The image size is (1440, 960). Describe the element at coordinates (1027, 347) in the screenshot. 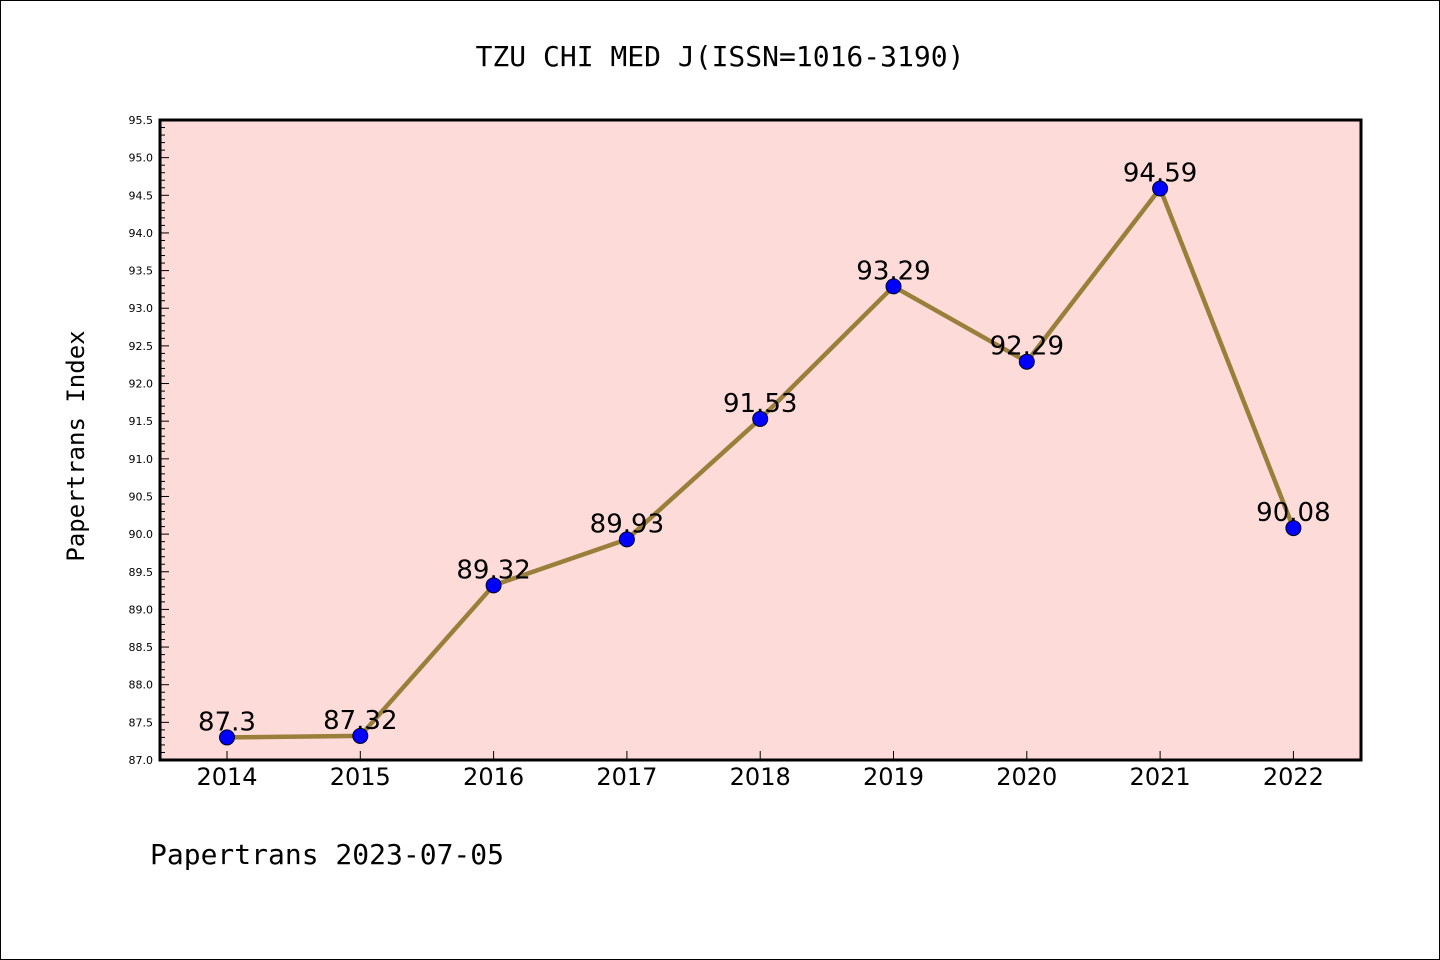

I see `data-label: 92.29` at that location.